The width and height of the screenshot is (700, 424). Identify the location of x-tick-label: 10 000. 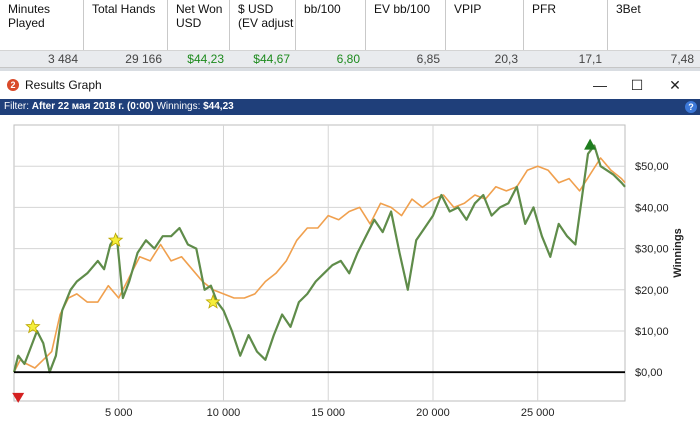
(224, 413).